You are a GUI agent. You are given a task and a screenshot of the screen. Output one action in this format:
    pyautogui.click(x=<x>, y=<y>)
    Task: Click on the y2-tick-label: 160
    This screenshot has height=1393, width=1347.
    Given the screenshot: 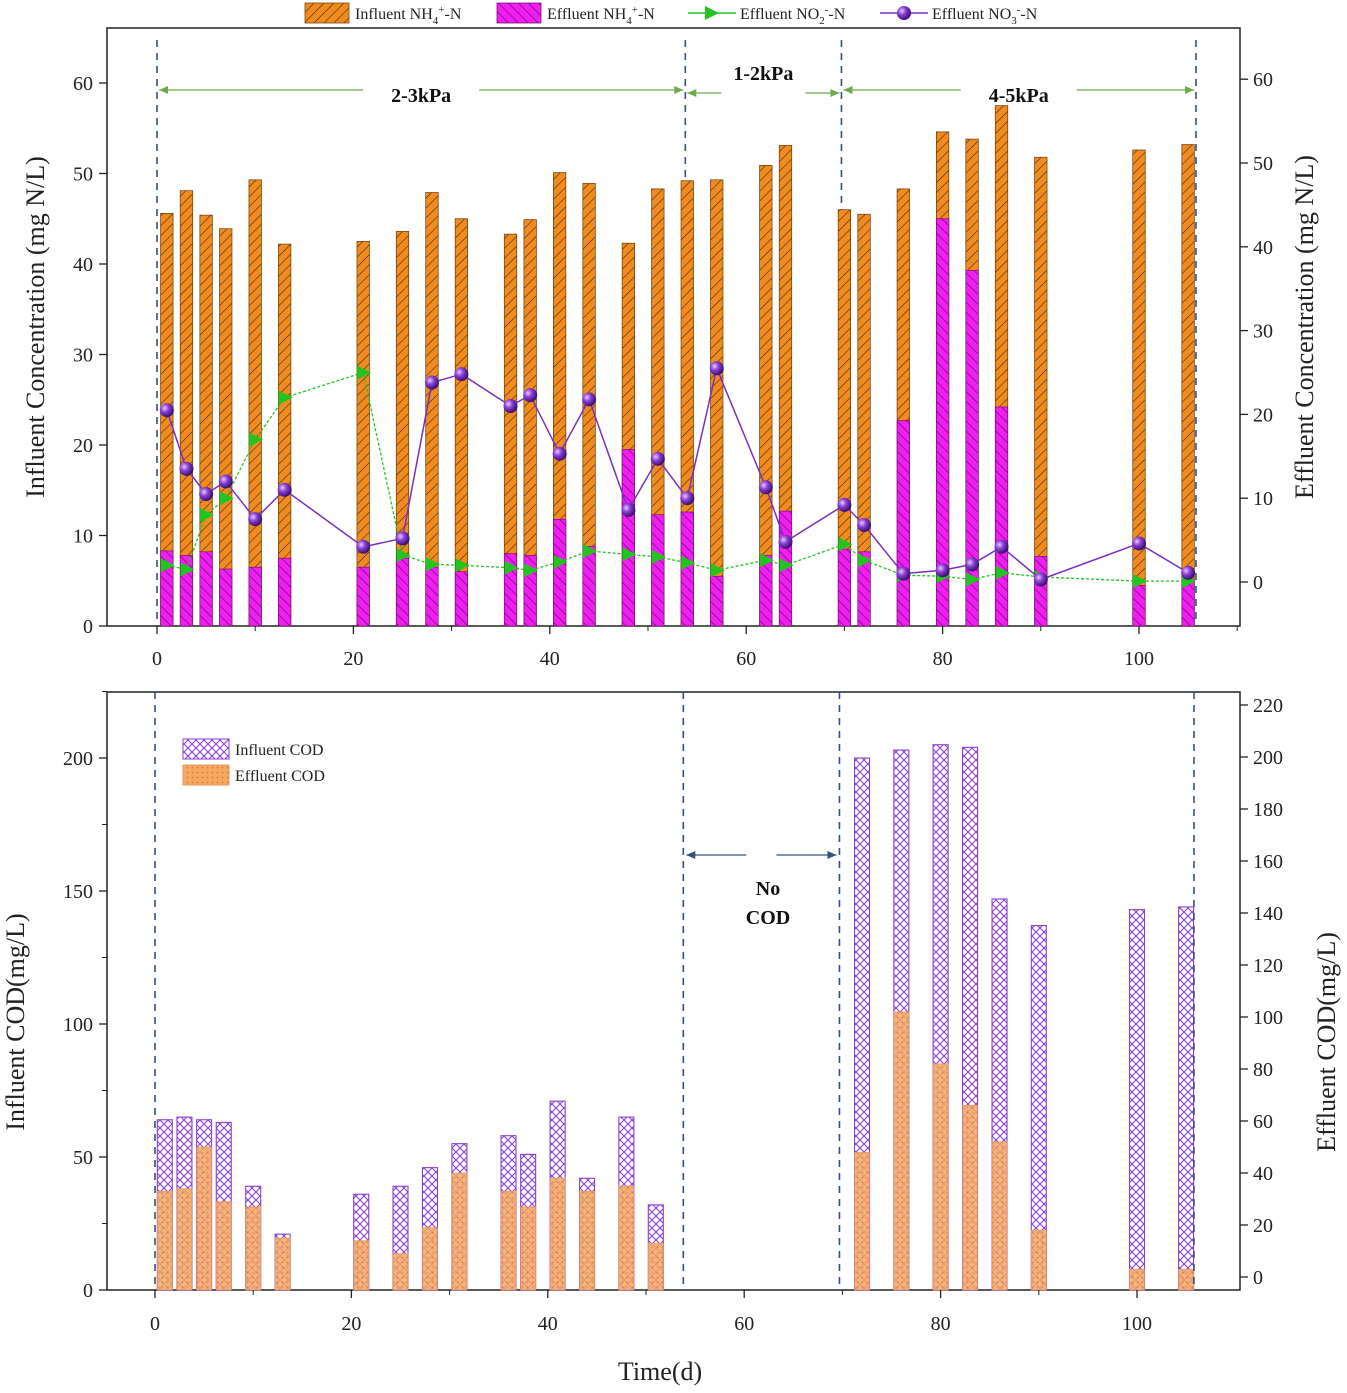 What is the action you would take?
    pyautogui.click(x=1268, y=862)
    